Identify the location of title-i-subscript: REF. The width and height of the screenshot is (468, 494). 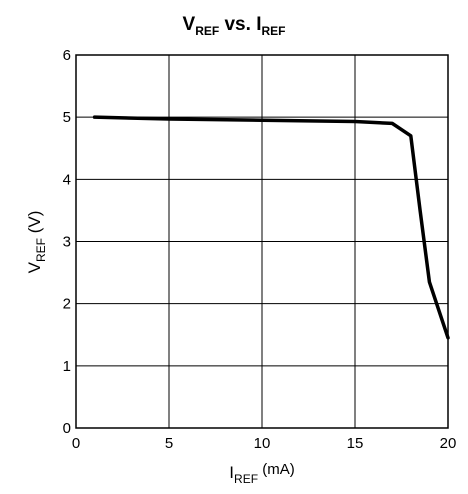
(273, 31).